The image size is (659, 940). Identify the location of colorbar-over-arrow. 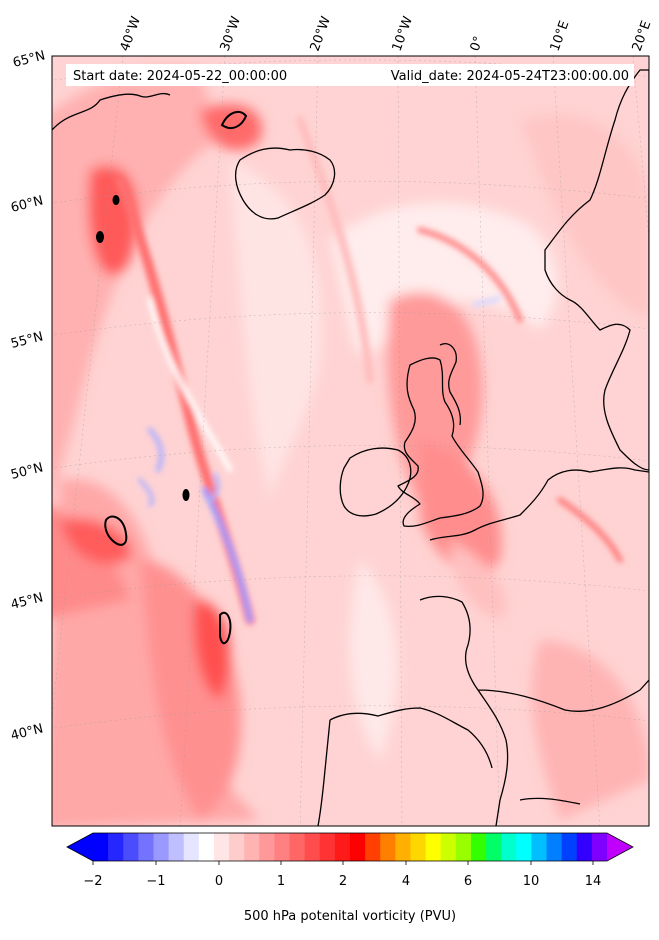
(620, 847).